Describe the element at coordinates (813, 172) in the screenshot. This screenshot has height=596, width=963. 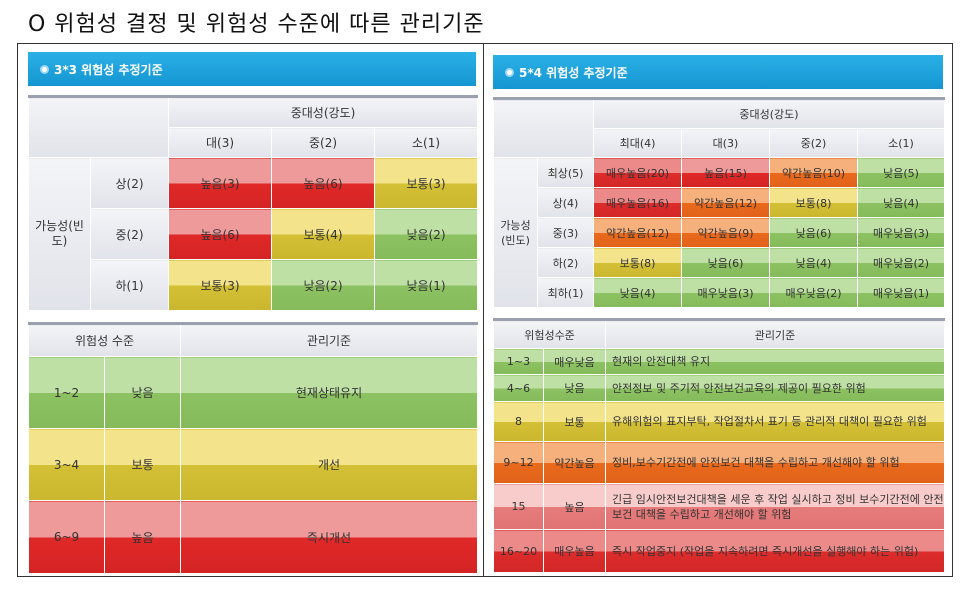
I see `matrix-cell: 약간높음(10)` at that location.